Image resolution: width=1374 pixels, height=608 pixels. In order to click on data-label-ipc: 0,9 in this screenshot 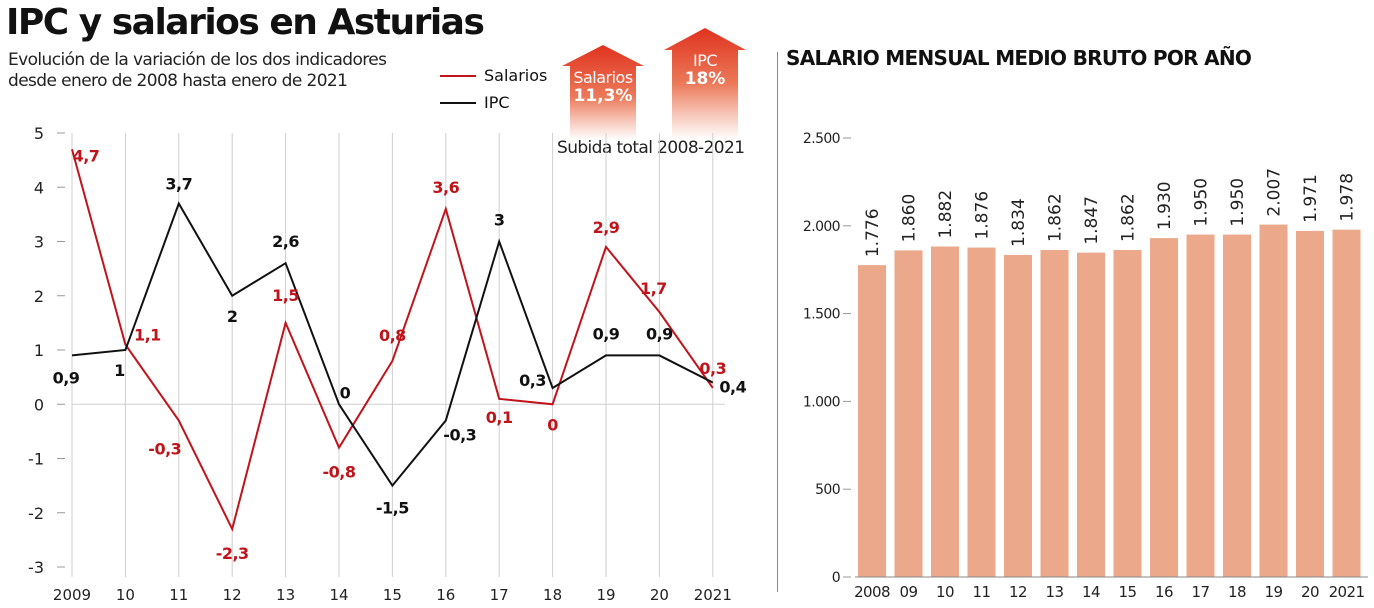, I will do `click(66, 377)`.